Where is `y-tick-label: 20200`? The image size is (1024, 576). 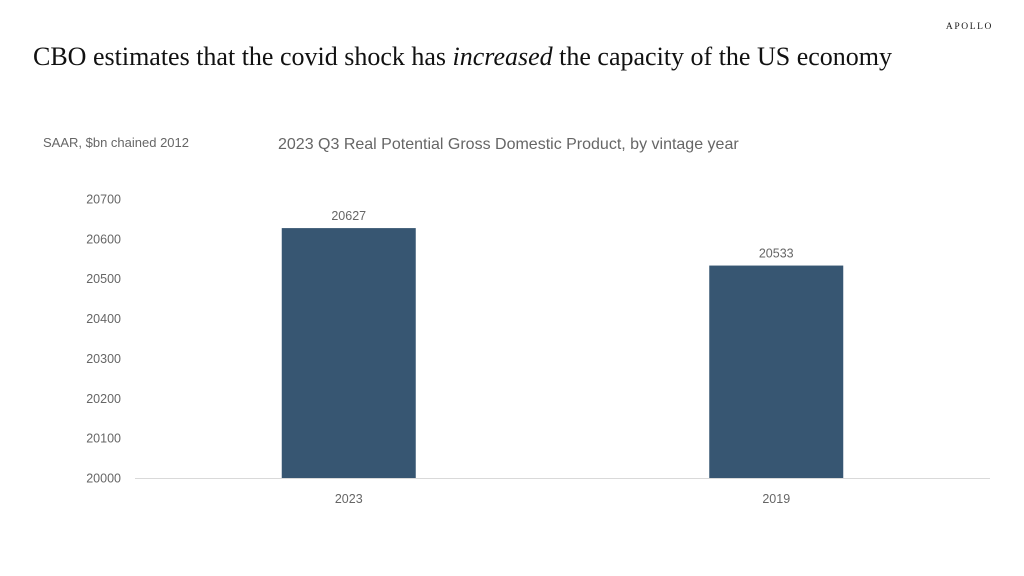 y-tick-label: 20200 is located at coordinates (103, 399).